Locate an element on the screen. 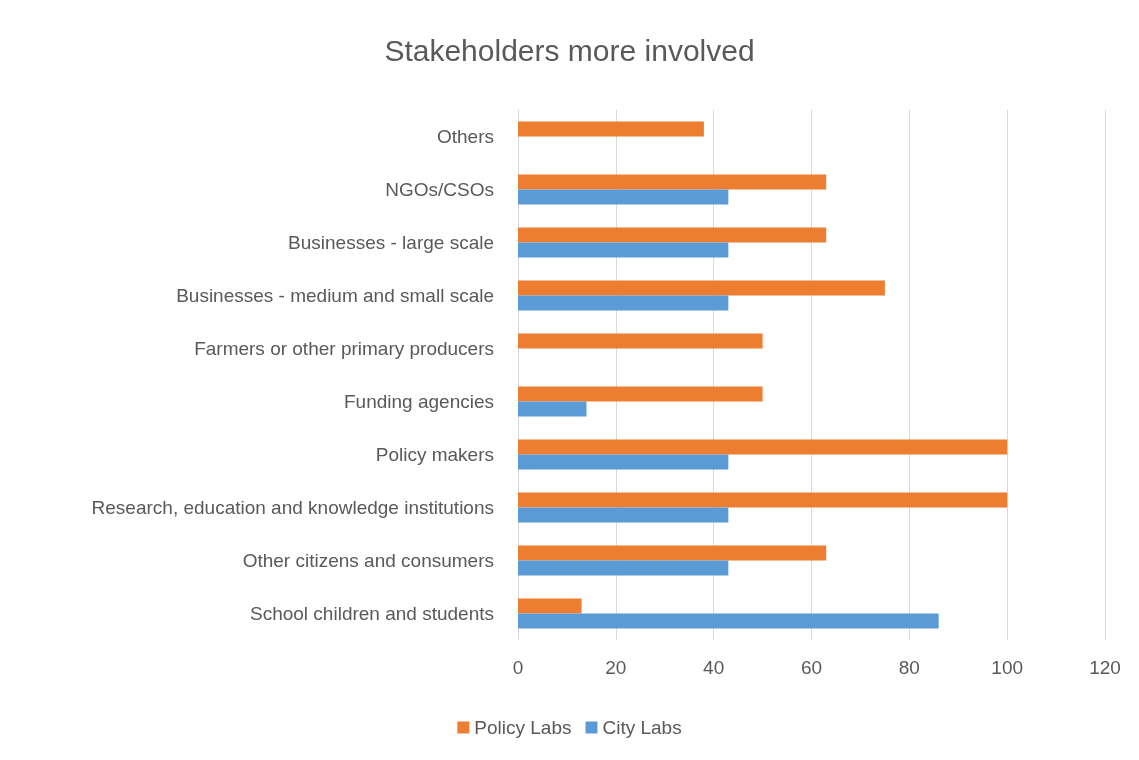  x-tick-label: 100 is located at coordinates (1007, 667).